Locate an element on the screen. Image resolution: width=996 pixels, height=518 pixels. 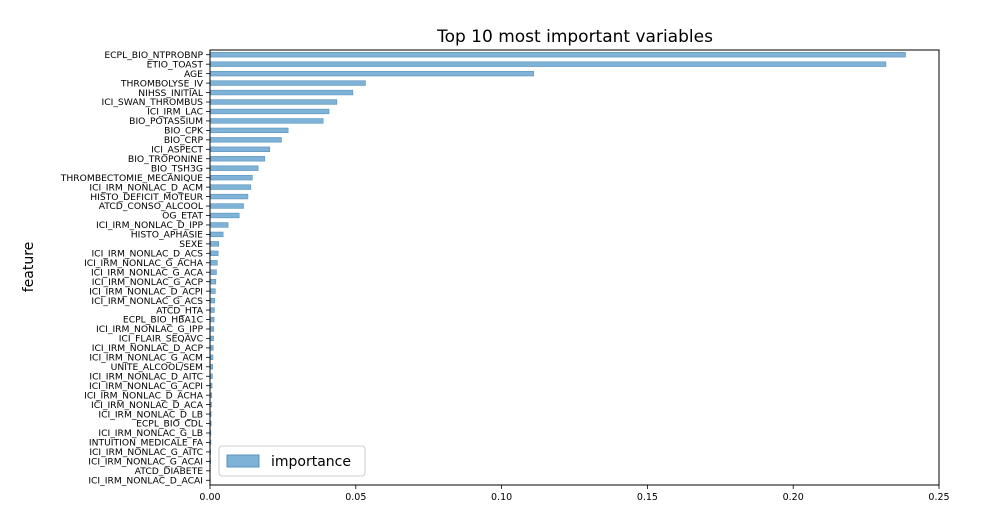
y-tick-label: ECPL_BIO_HBA1C is located at coordinates (163, 320).